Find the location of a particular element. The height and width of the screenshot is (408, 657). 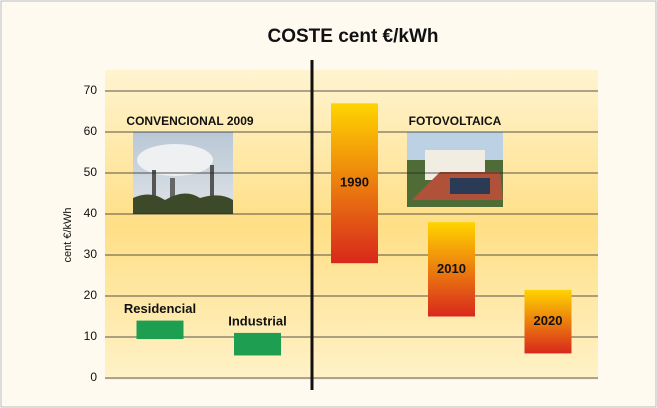

group-annotation: FOTOVOLTAICA is located at coordinates (455, 121).